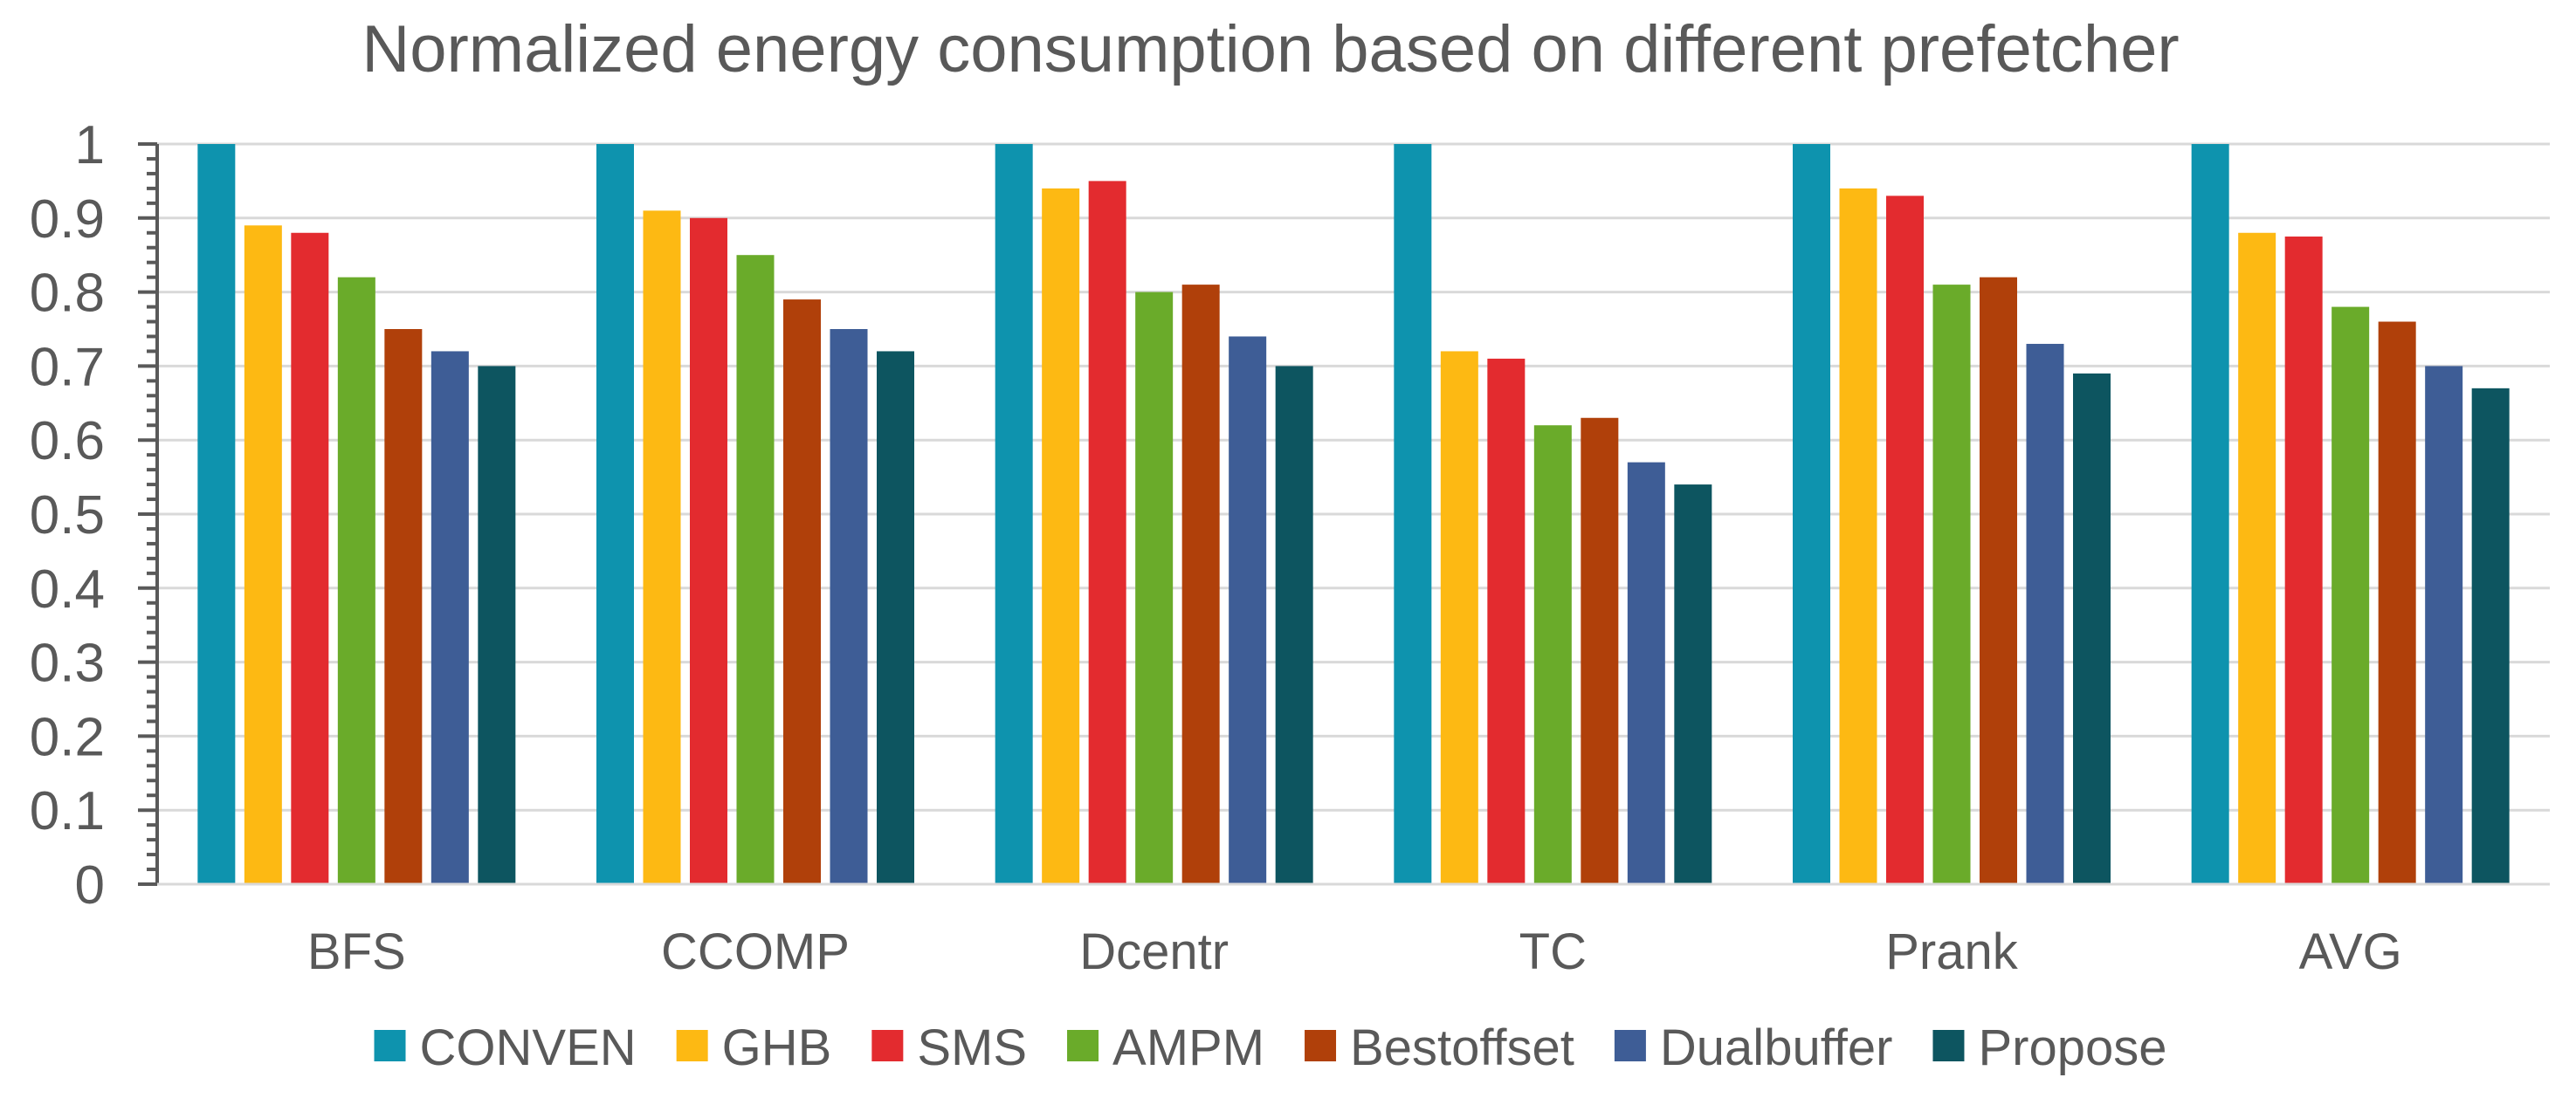 The image size is (2576, 1105). I want to click on bar-bestoffset-dcentr, so click(1200, 584).